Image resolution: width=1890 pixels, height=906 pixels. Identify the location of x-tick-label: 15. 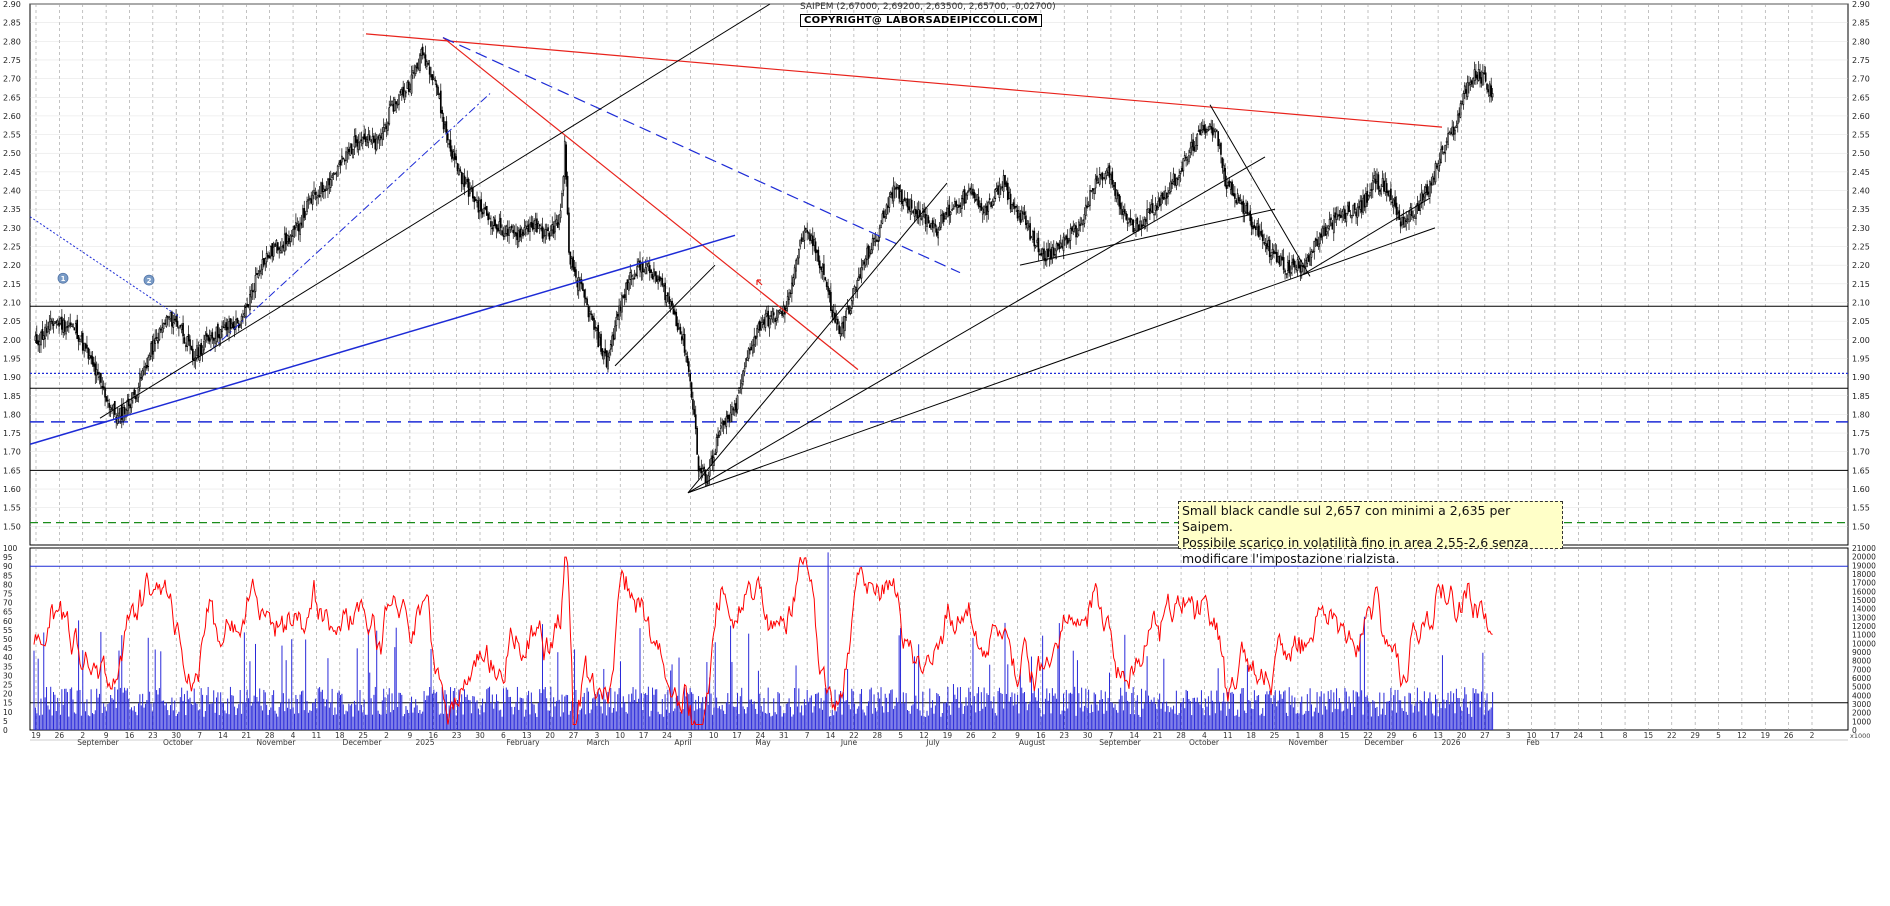
(1649, 735).